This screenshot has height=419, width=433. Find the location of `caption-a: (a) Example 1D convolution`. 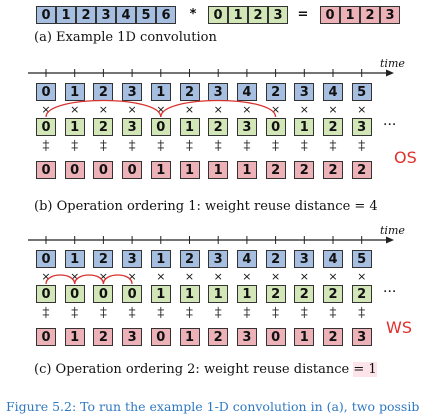

caption-a: (a) Example 1D convolution is located at coordinates (125, 37).